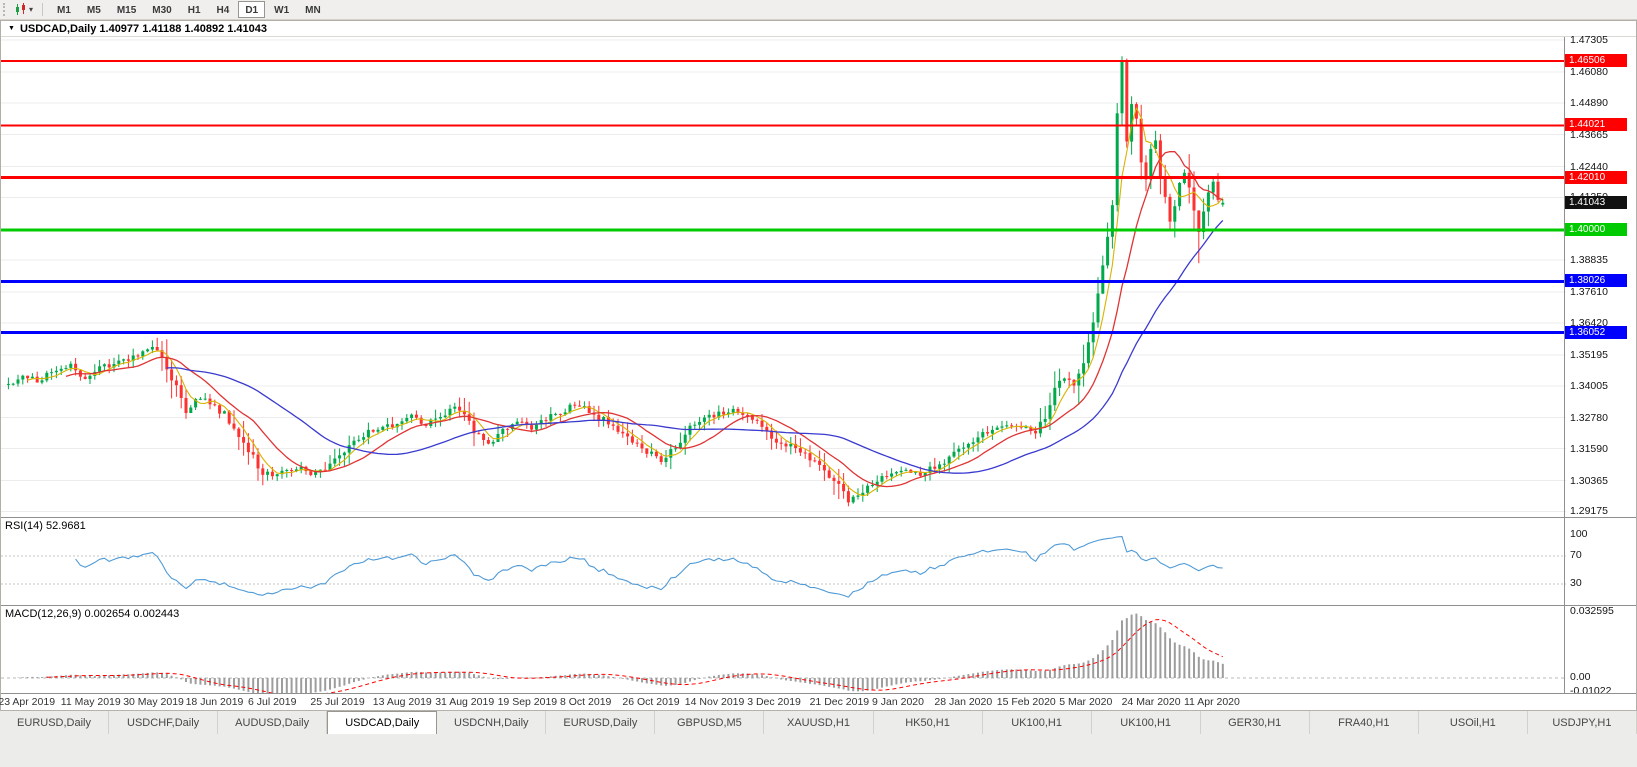  What do you see at coordinates (928, 722) in the screenshot?
I see `bottom-tab-hk50-h1: HK50,H1` at bounding box center [928, 722].